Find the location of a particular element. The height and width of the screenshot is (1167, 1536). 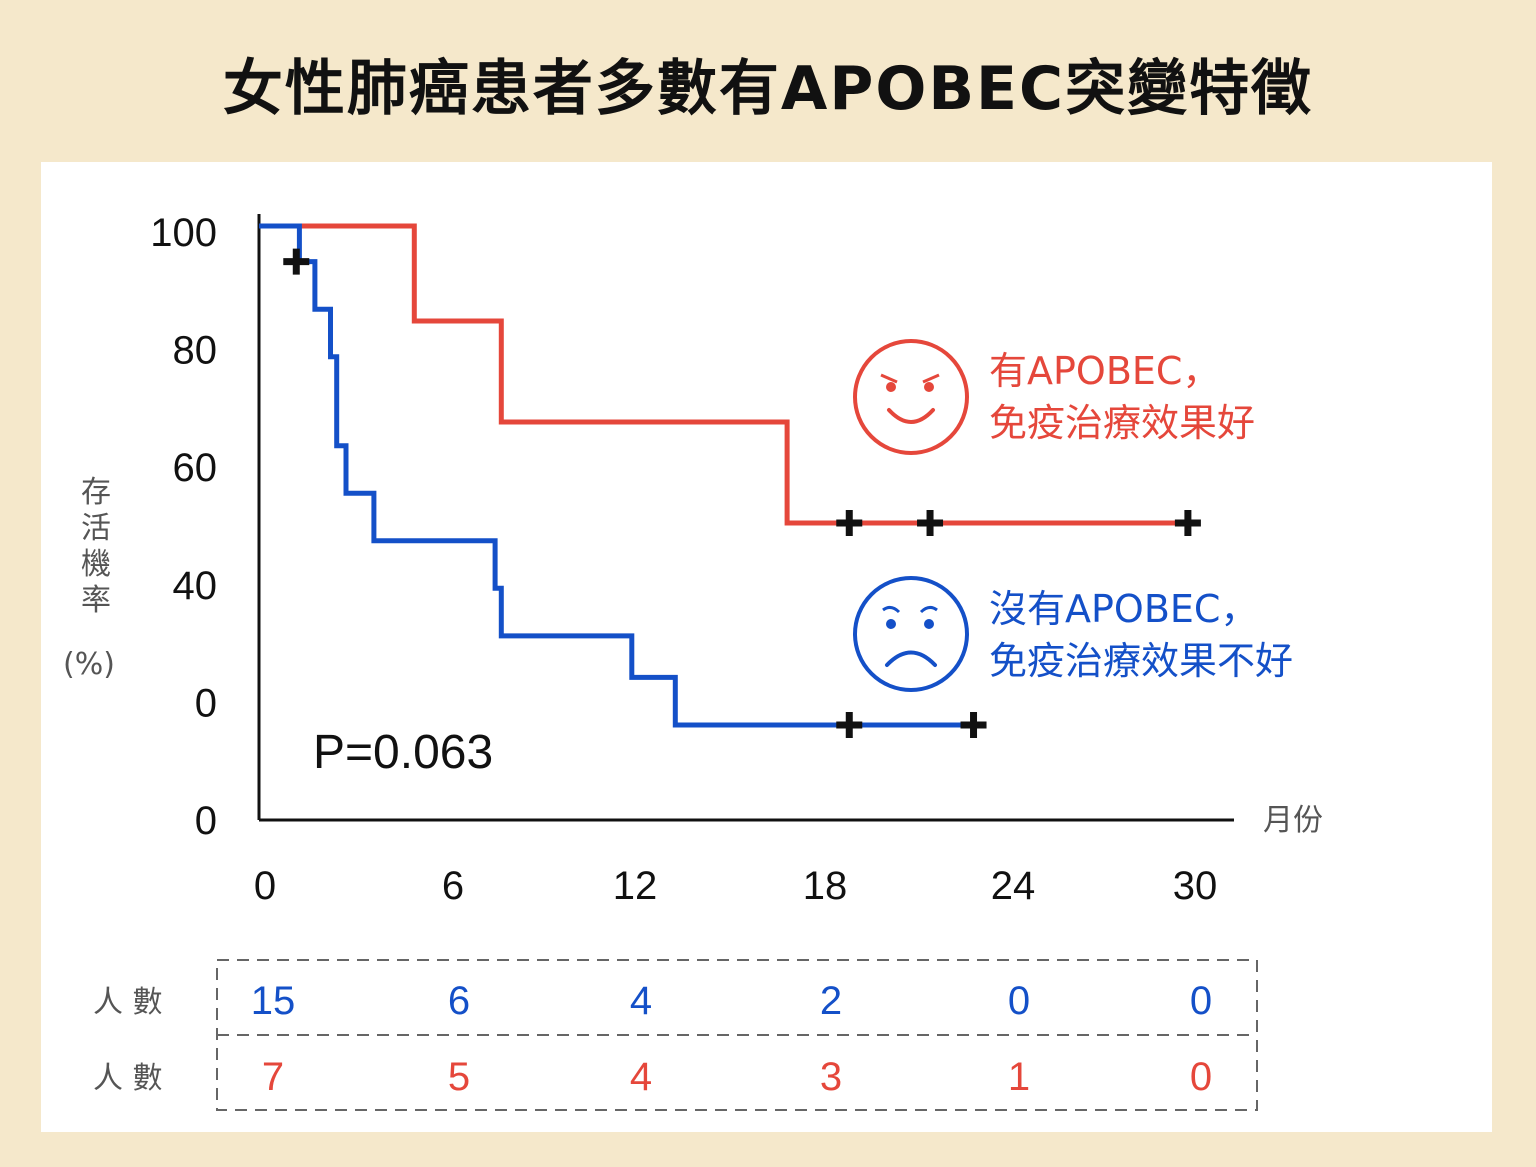

x-tick-labels: 0 6 12 18 24 30 is located at coordinates (735, 886).